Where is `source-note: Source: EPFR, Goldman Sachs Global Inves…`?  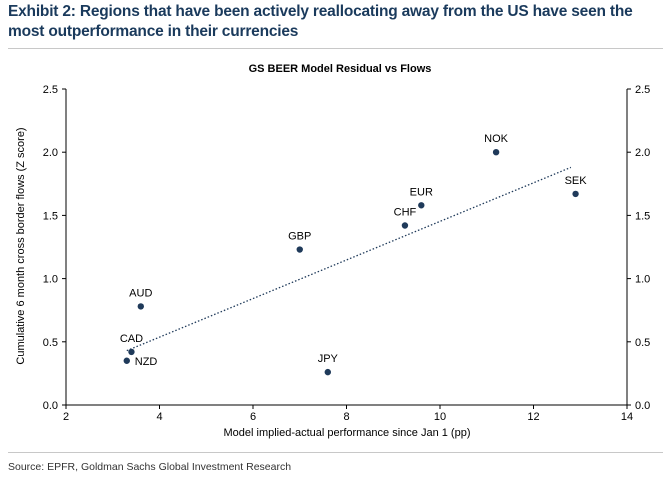
source-note: Source: EPFR, Goldman Sachs Global Inves… is located at coordinates (150, 467).